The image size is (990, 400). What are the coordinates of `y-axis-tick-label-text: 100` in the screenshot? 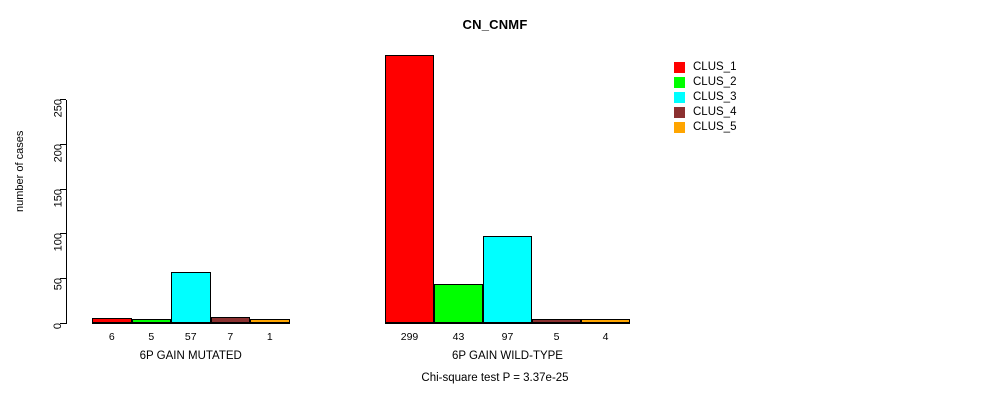 It's located at (58, 242).